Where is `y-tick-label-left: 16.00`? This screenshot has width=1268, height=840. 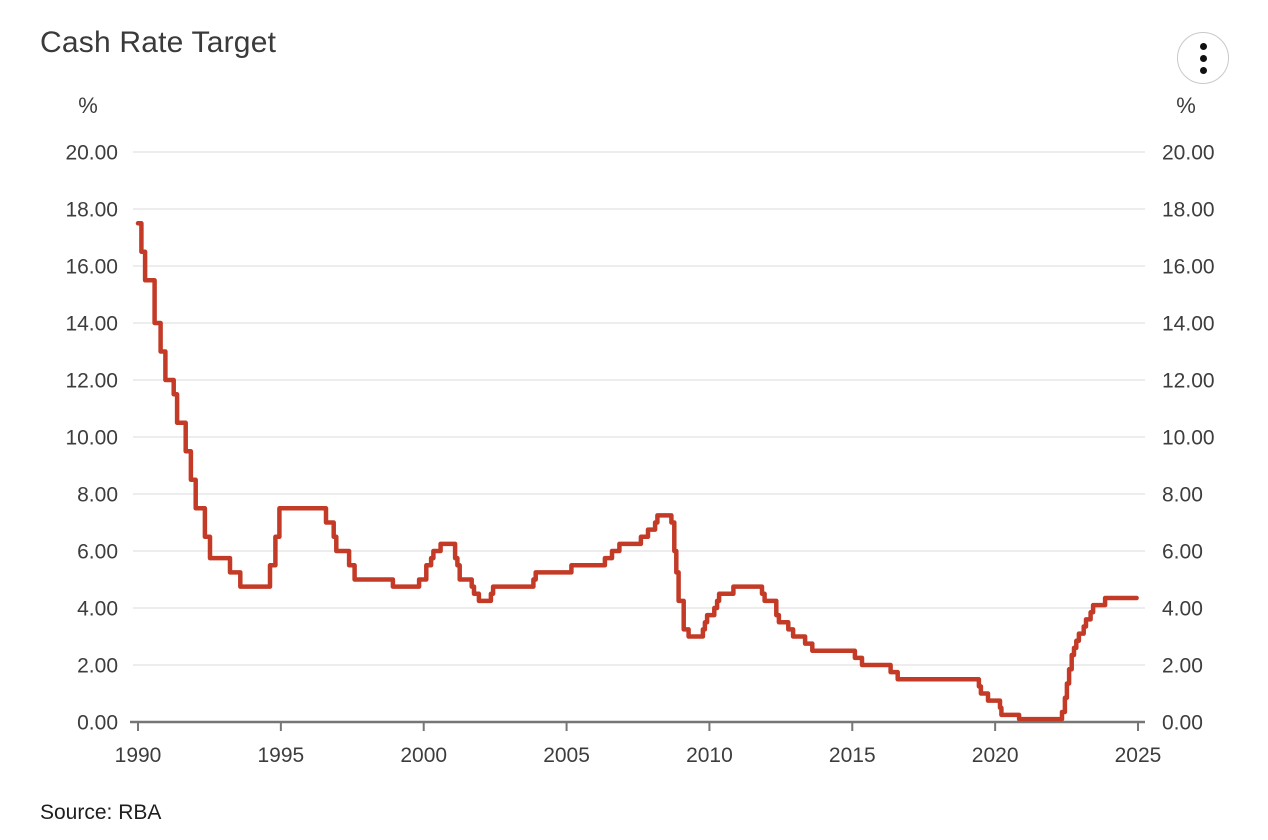
y-tick-label-left: 16.00 is located at coordinates (91, 267).